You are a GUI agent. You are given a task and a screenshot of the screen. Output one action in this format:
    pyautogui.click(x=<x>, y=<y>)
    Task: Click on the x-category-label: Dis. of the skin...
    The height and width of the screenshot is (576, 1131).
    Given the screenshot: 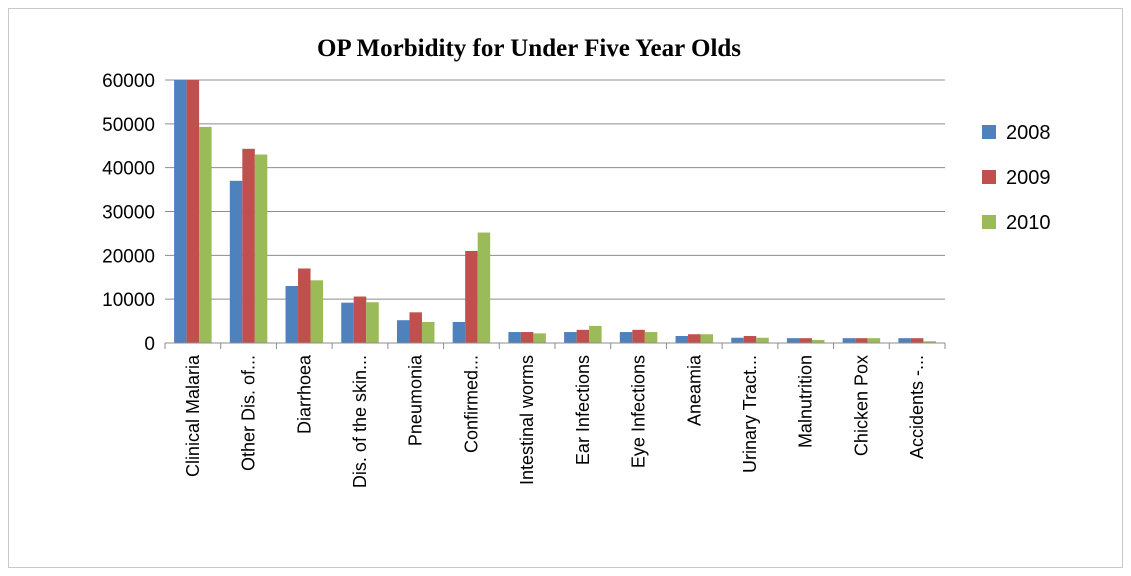 What is the action you would take?
    pyautogui.click(x=360, y=421)
    